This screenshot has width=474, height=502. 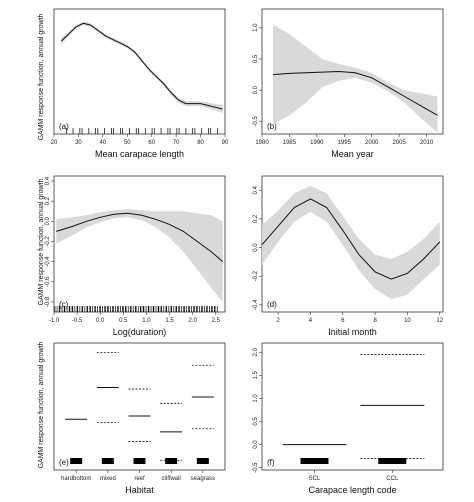 What do you see at coordinates (399, 143) in the screenshot?
I see `x-tick-label: 2005` at bounding box center [399, 143].